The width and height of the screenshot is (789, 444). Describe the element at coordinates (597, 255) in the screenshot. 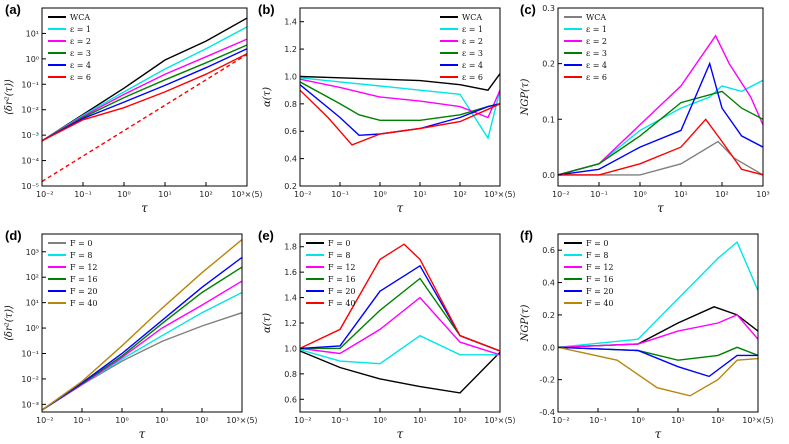

I see `legend-label: F = 8` at that location.